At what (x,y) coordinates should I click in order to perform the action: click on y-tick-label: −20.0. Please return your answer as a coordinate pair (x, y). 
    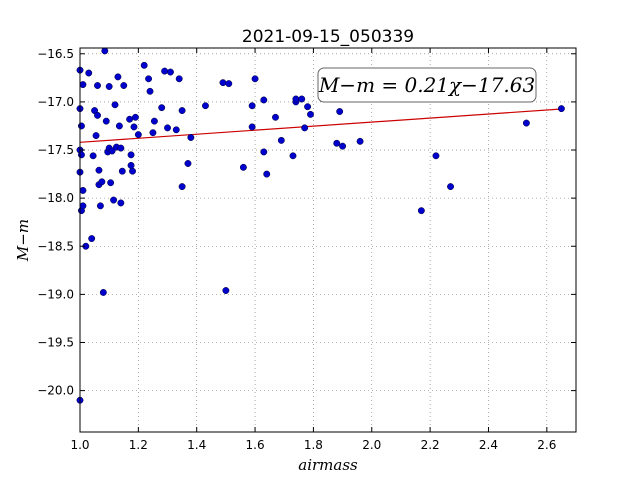
    Looking at the image, I should click on (55, 391).